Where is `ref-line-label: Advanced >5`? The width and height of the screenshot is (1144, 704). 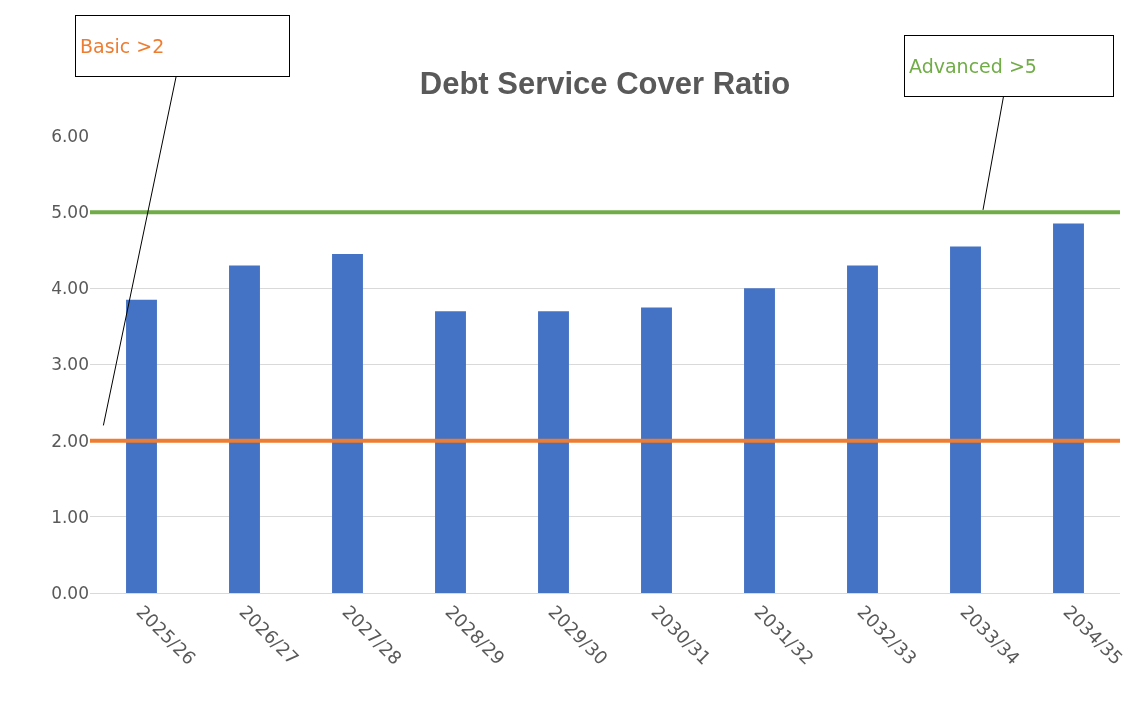
ref-line-label: Advanced >5 is located at coordinates (973, 66).